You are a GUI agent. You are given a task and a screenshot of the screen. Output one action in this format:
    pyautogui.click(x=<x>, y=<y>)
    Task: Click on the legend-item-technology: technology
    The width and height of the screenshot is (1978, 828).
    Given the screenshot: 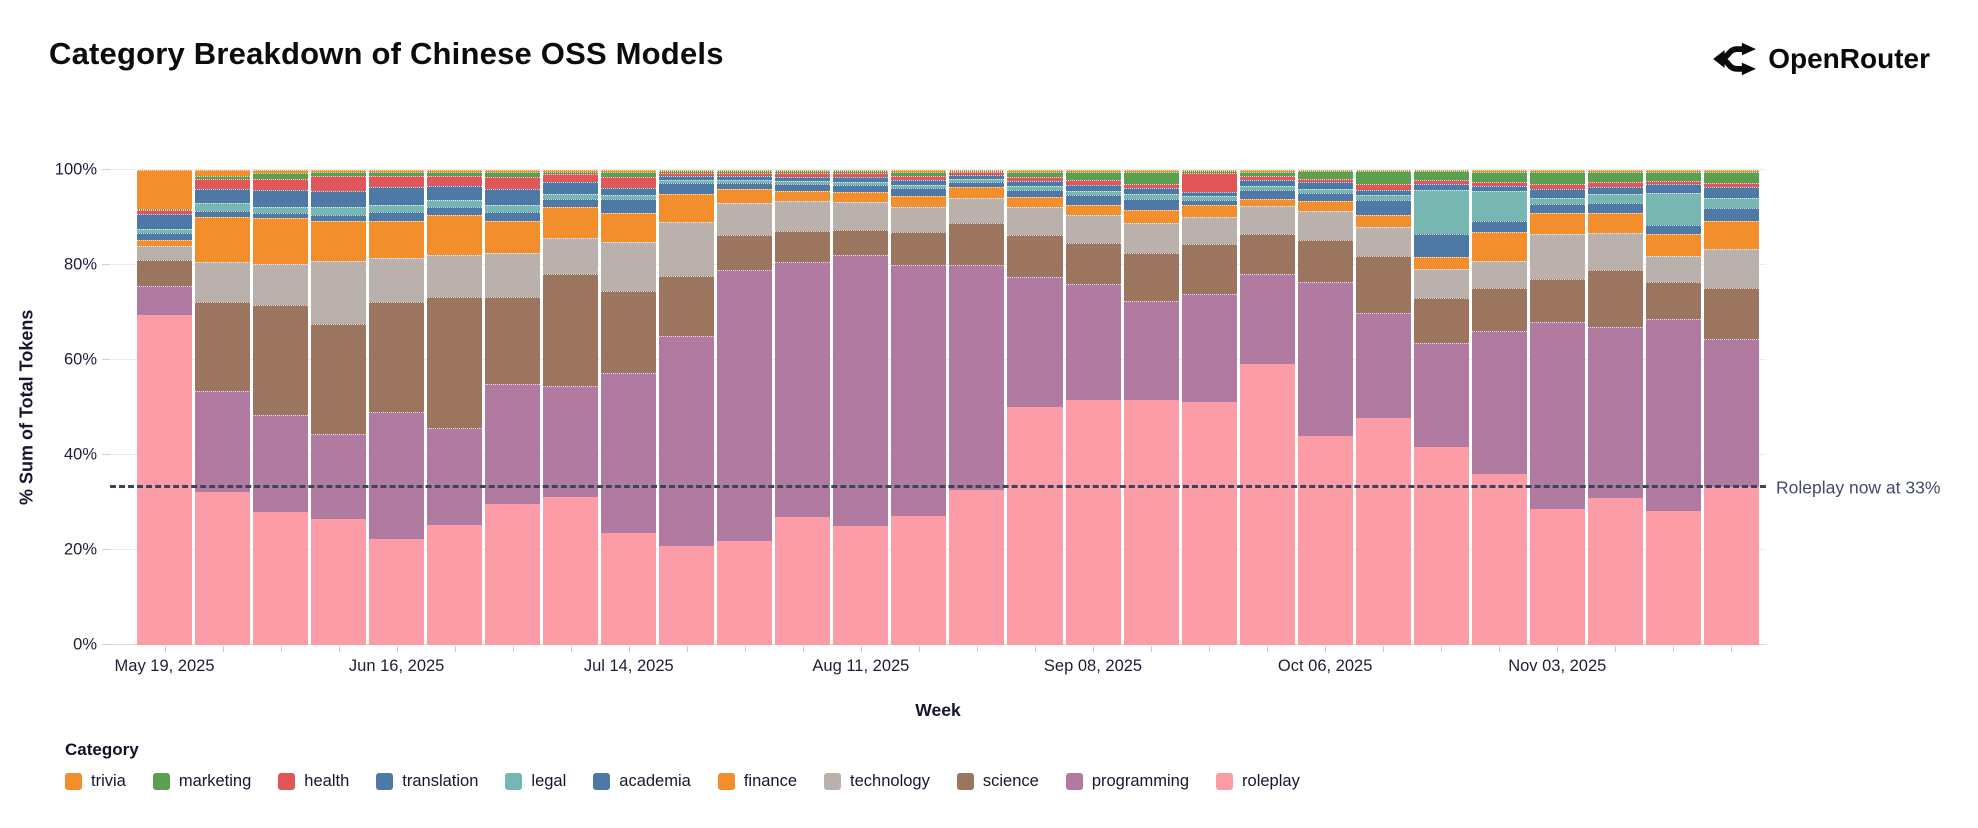 What is the action you would take?
    pyautogui.click(x=877, y=781)
    